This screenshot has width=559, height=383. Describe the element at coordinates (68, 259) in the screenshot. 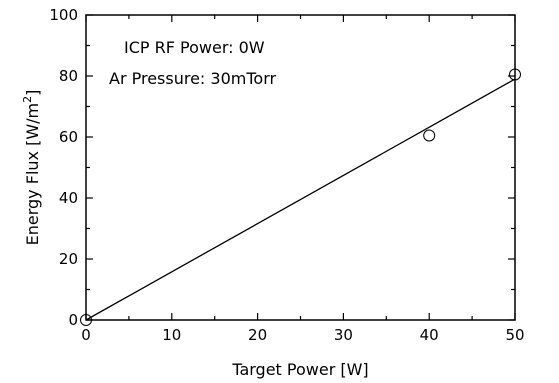

I see `y-tick-label: 20` at that location.